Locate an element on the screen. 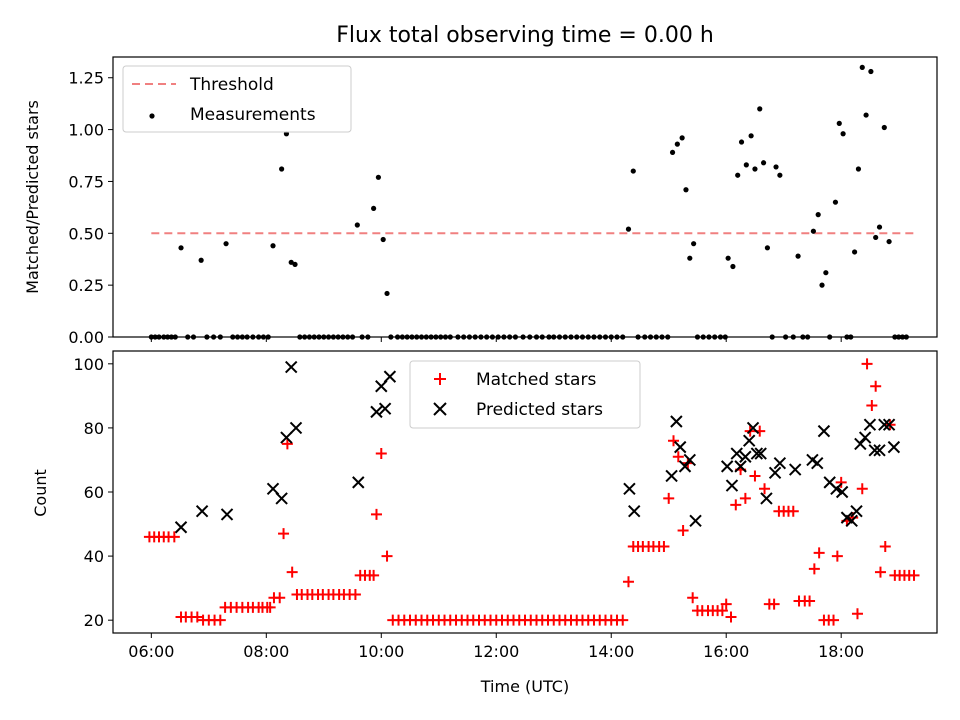 The image size is (960, 720). top-y-tick-label: 0.75 is located at coordinates (86, 181).